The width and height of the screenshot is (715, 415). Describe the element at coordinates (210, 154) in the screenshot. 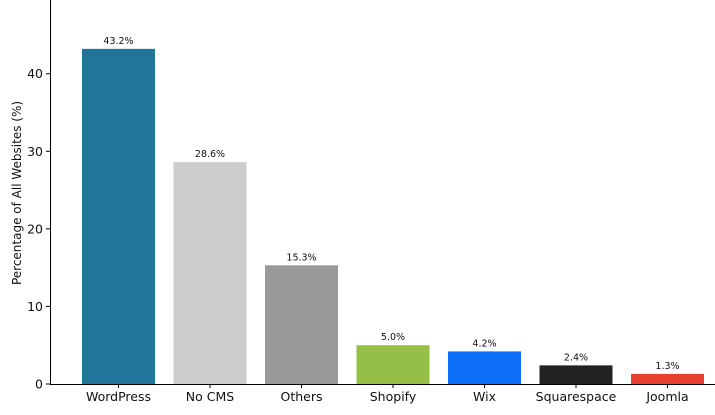

I see `data-label: 28.6%` at that location.